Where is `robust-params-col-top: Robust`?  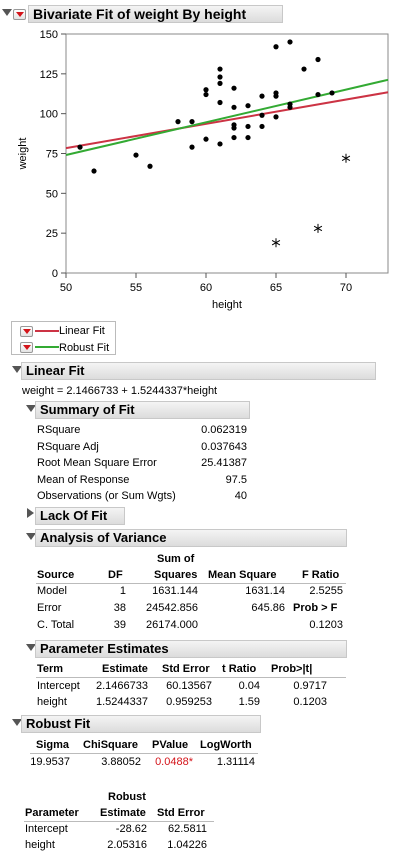 robust-params-col-top: Robust is located at coordinates (127, 797).